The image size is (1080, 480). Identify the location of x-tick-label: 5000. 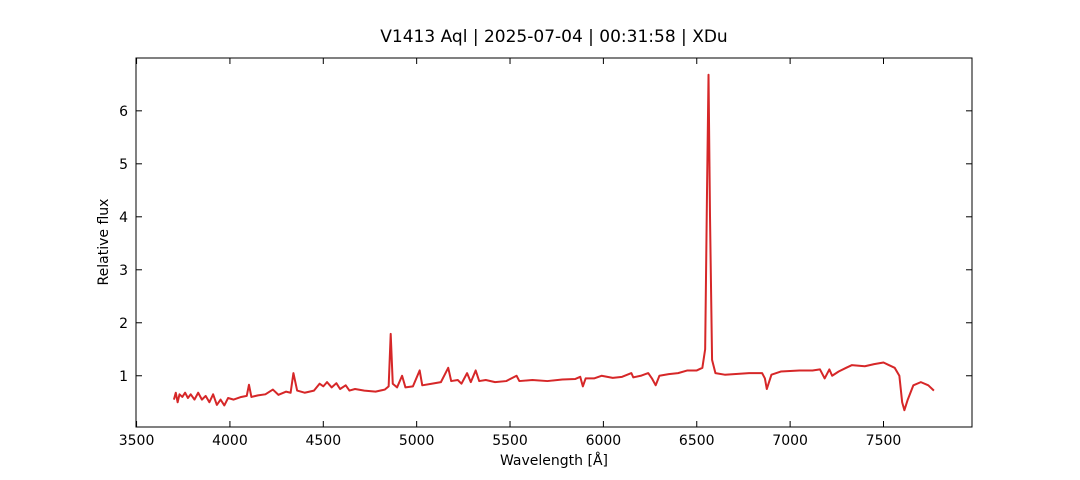
(417, 441).